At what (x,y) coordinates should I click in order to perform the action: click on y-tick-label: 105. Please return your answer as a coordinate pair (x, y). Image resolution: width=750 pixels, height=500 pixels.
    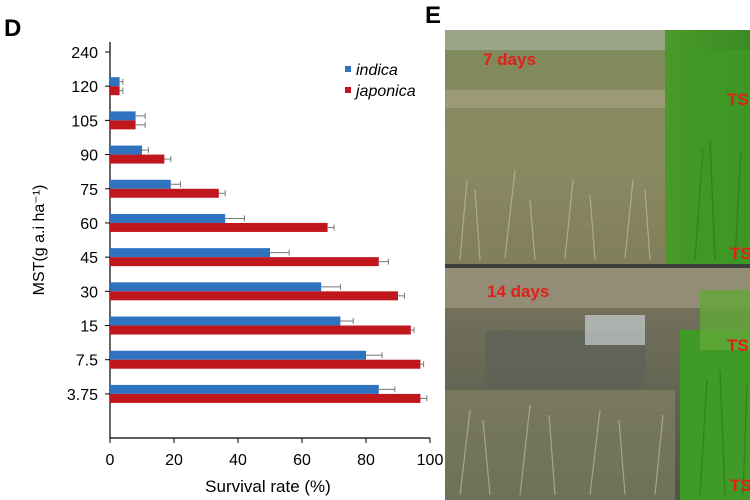
    Looking at the image, I should click on (84, 121).